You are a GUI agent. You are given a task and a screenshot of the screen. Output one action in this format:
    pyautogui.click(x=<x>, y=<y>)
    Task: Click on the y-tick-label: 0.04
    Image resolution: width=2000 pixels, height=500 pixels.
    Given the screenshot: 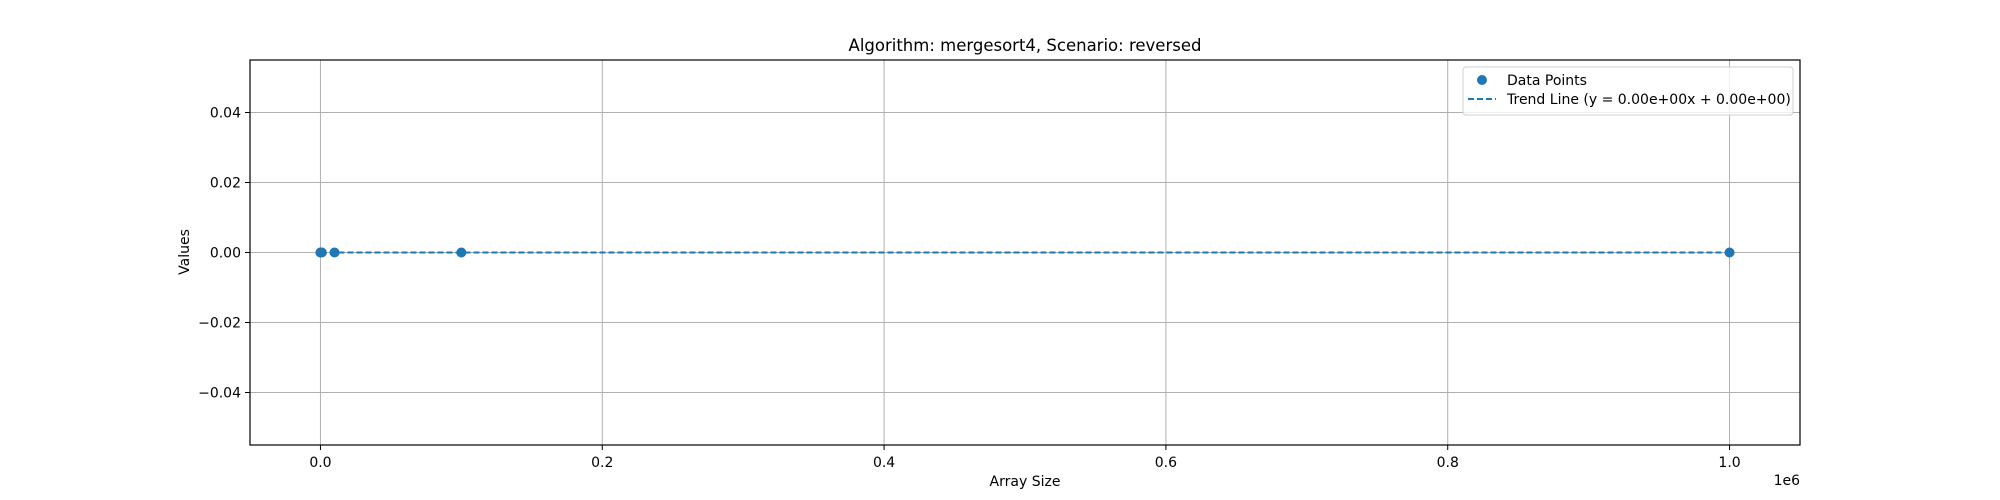 What is the action you would take?
    pyautogui.click(x=225, y=114)
    